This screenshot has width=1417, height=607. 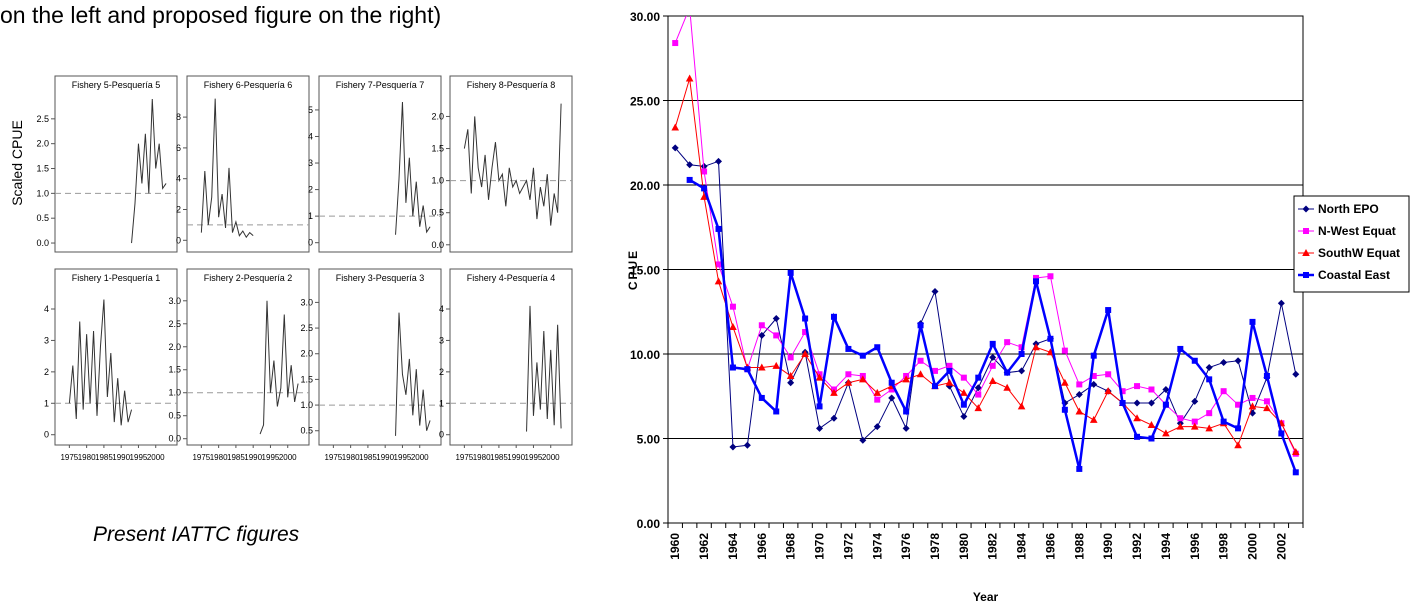 I want to click on panel-y-tick-label: 0.0, so click(x=437, y=245).